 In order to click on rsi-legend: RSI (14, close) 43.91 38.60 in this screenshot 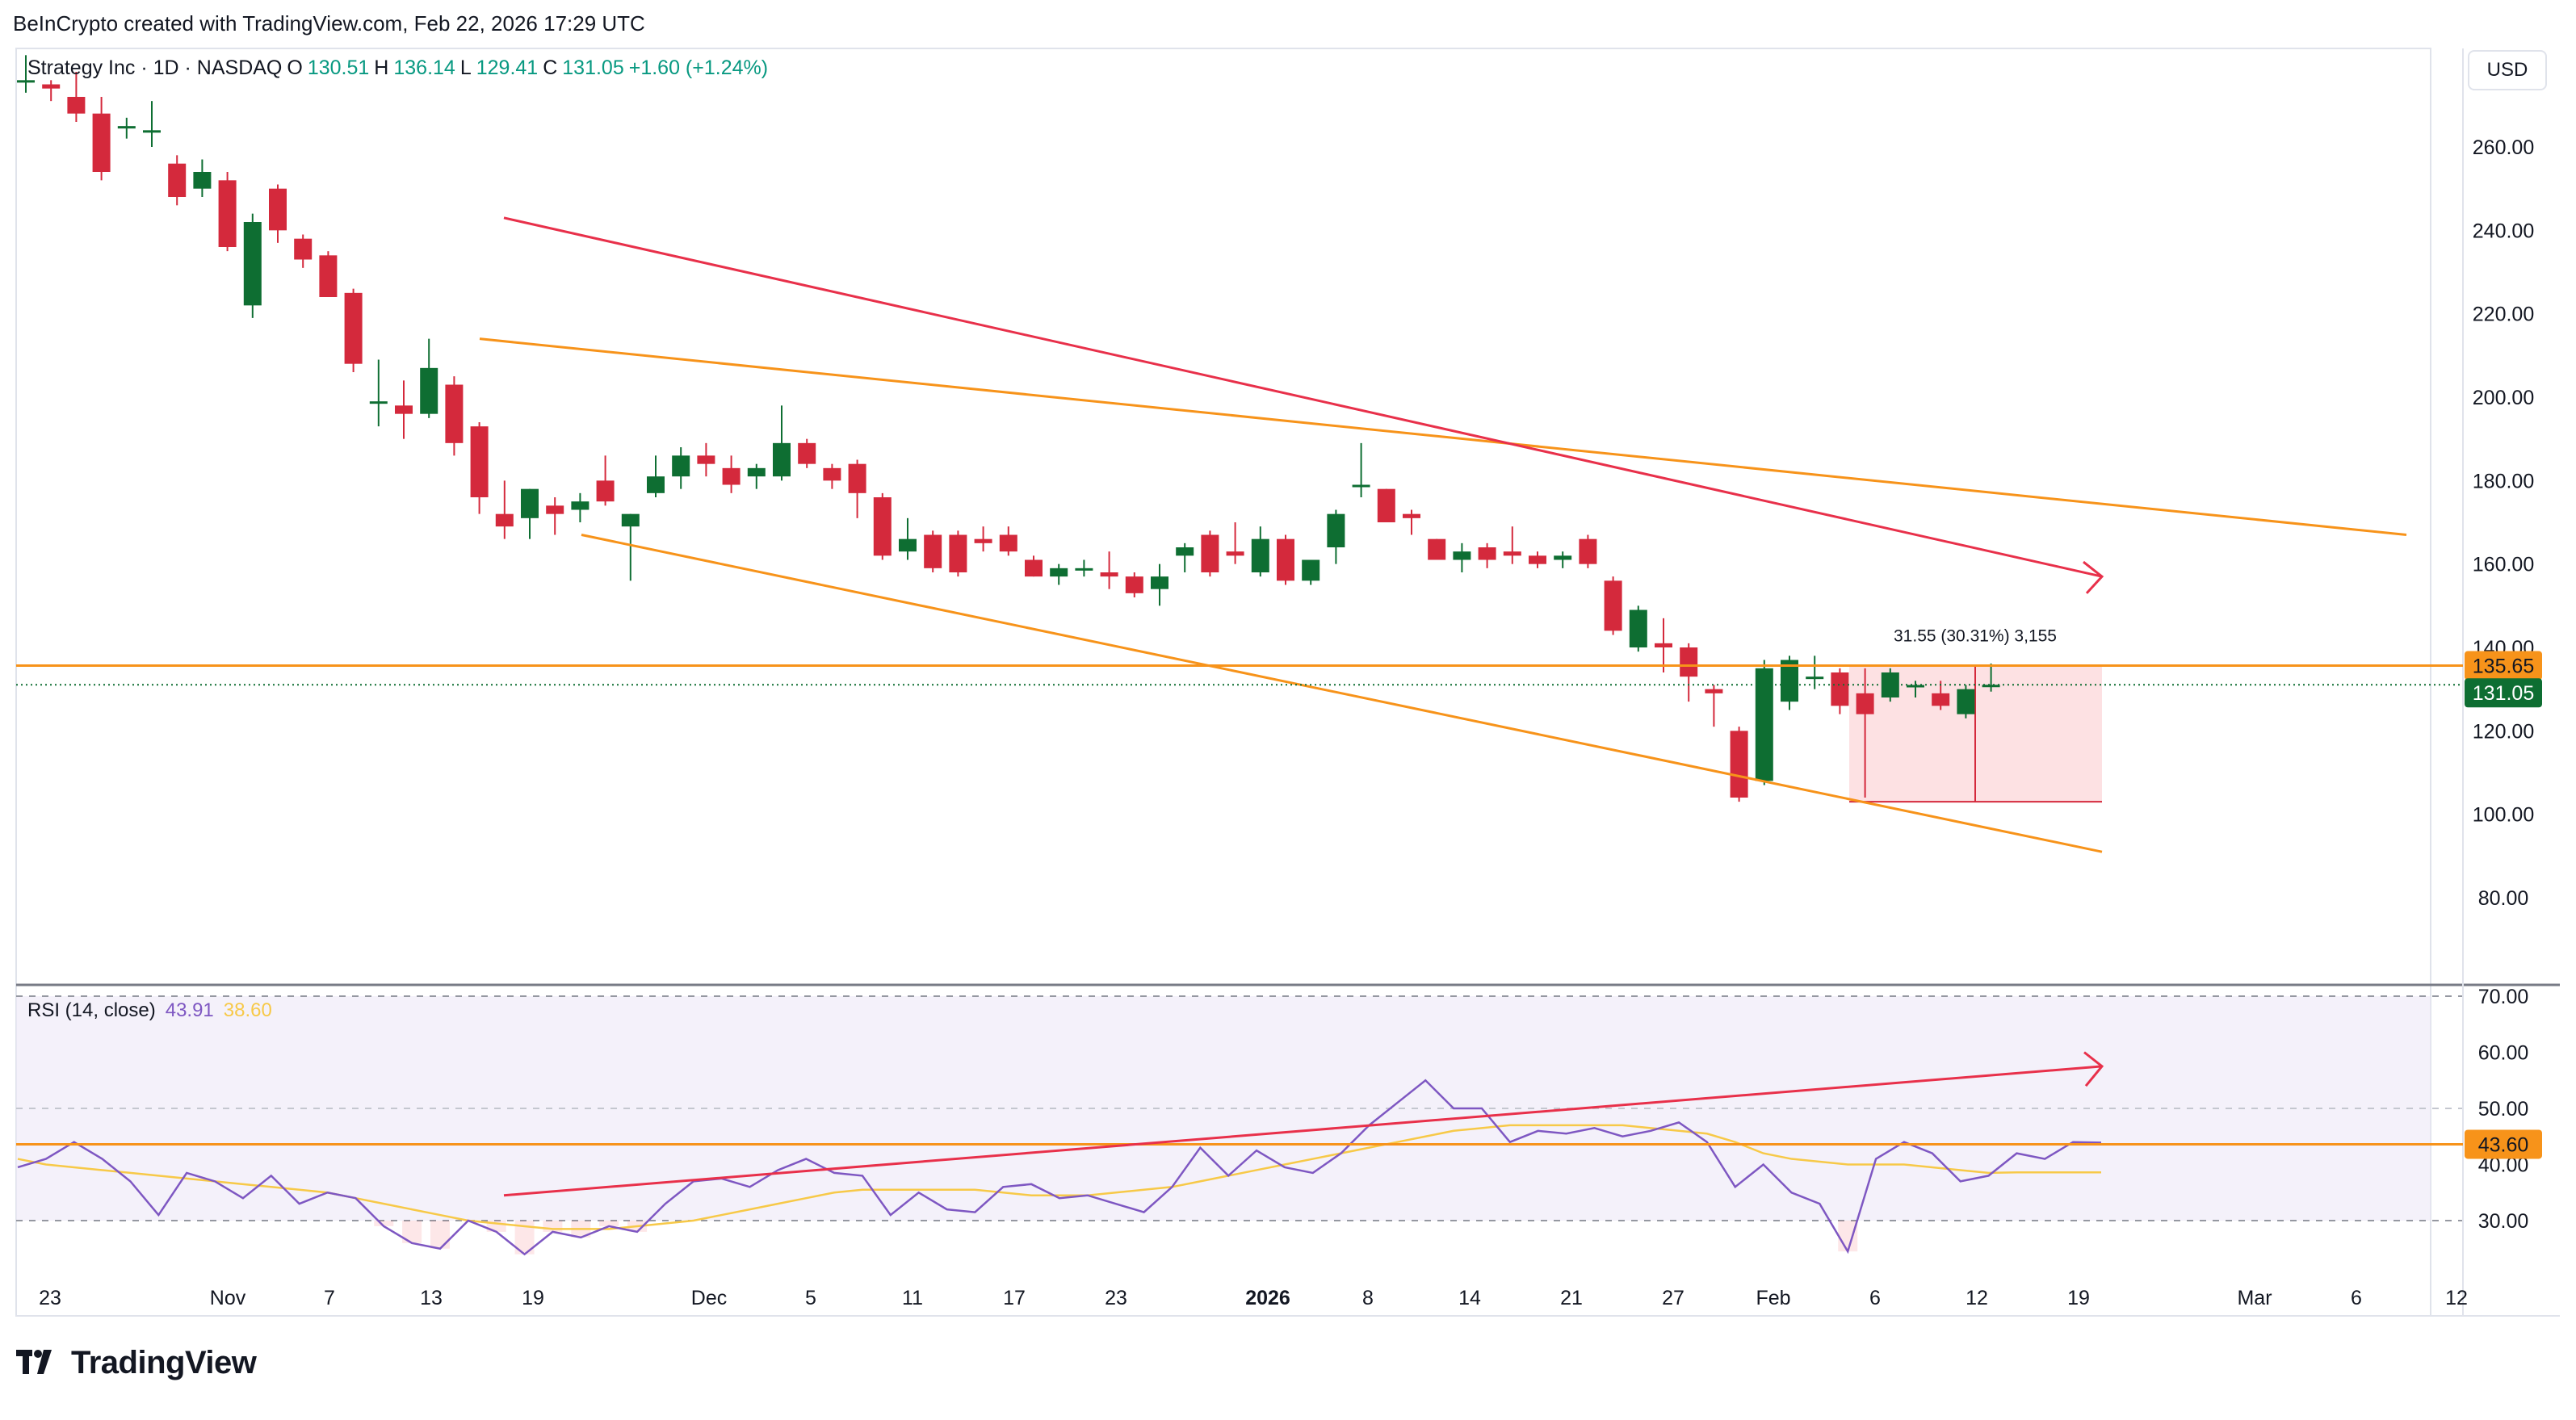, I will do `click(149, 1010)`.